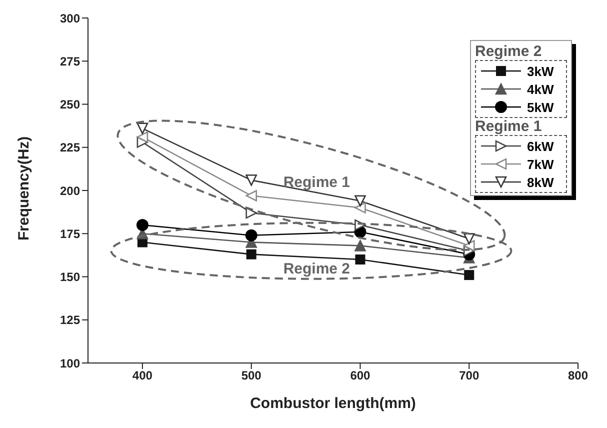 This screenshot has width=607, height=428. What do you see at coordinates (142, 375) in the screenshot?
I see `x-tick-label: 400` at bounding box center [142, 375].